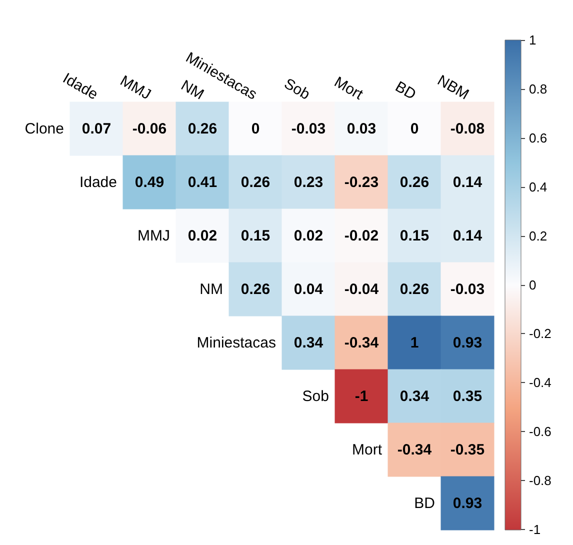 The height and width of the screenshot is (545, 573). What do you see at coordinates (135, 88) in the screenshot?
I see `x-tick-label: MMJ` at bounding box center [135, 88].